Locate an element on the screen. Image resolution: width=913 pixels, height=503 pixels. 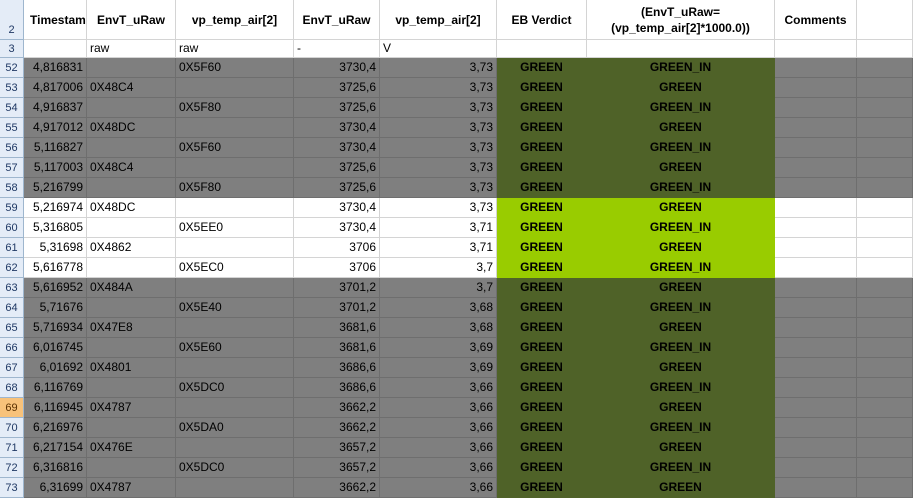
row-header: 67 is located at coordinates (12, 368).